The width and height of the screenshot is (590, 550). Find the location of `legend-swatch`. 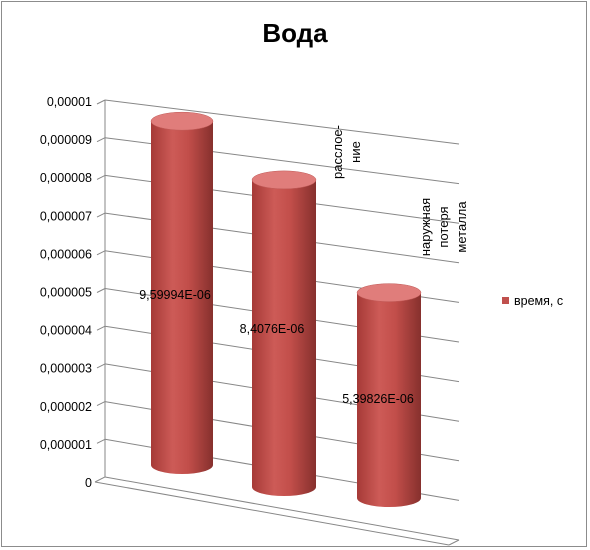

legend-swatch is located at coordinates (505, 300).